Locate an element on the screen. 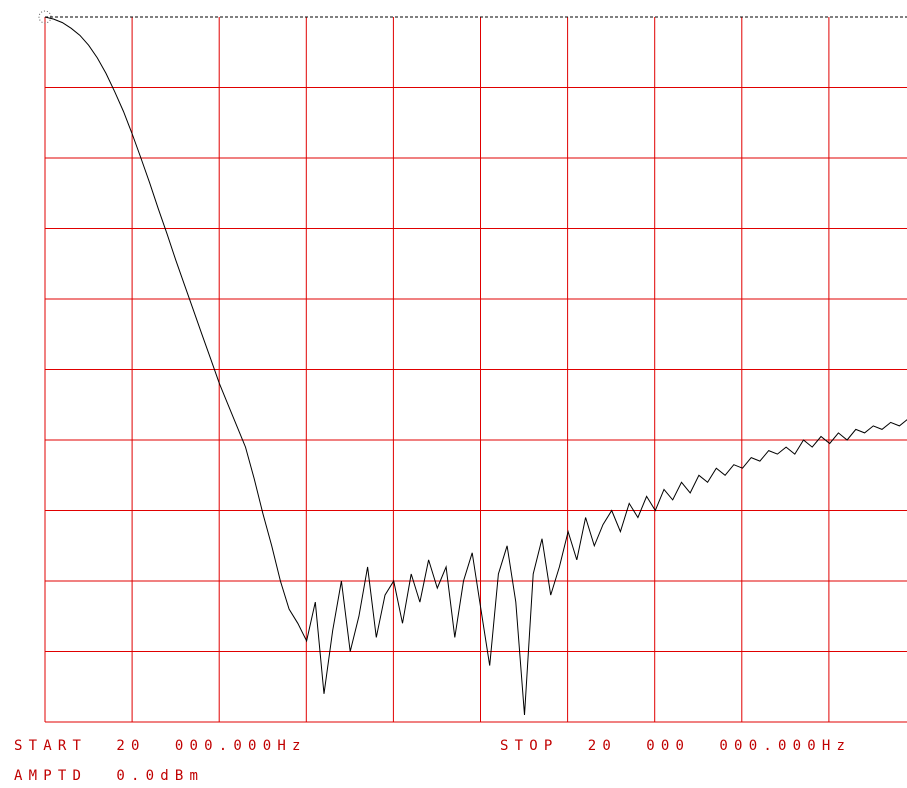 The image size is (907, 788). stop-frequency-label: STOP 20 000 000.000Hz is located at coordinates (676, 746).